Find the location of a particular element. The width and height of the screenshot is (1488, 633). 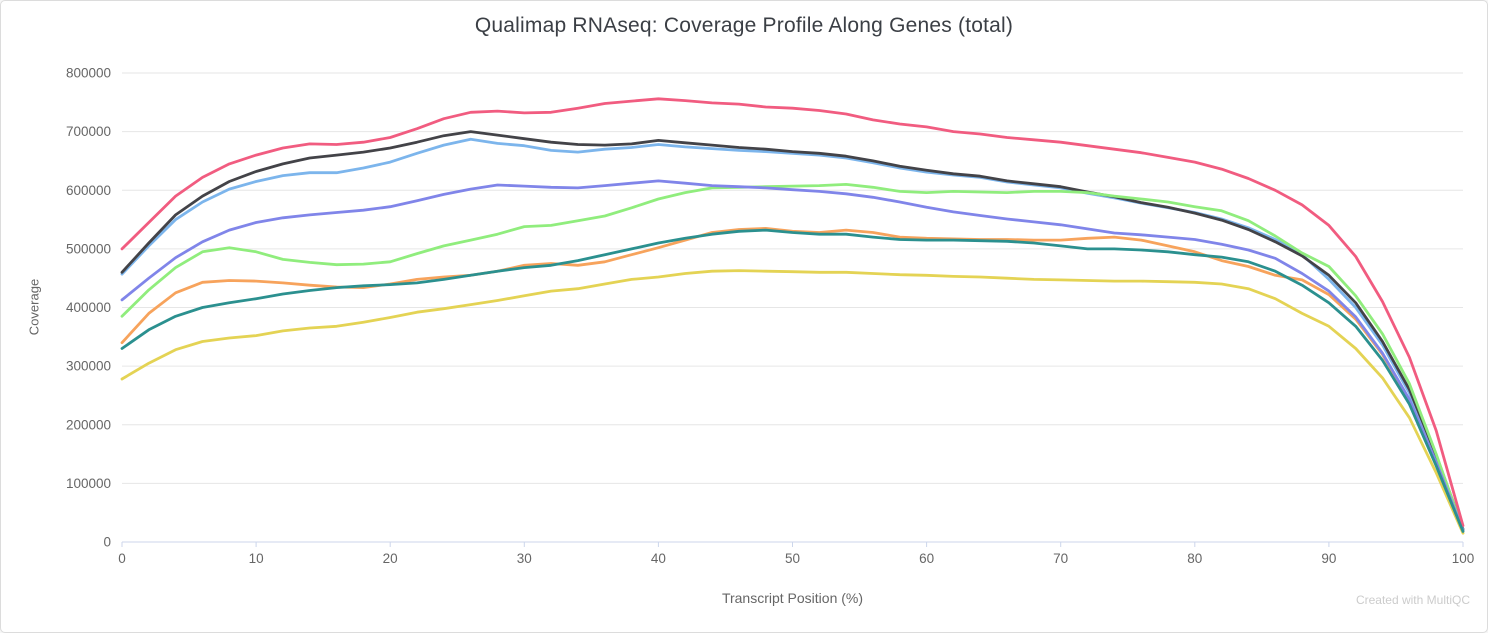

y-tick-label: 600000 is located at coordinates (88, 190).